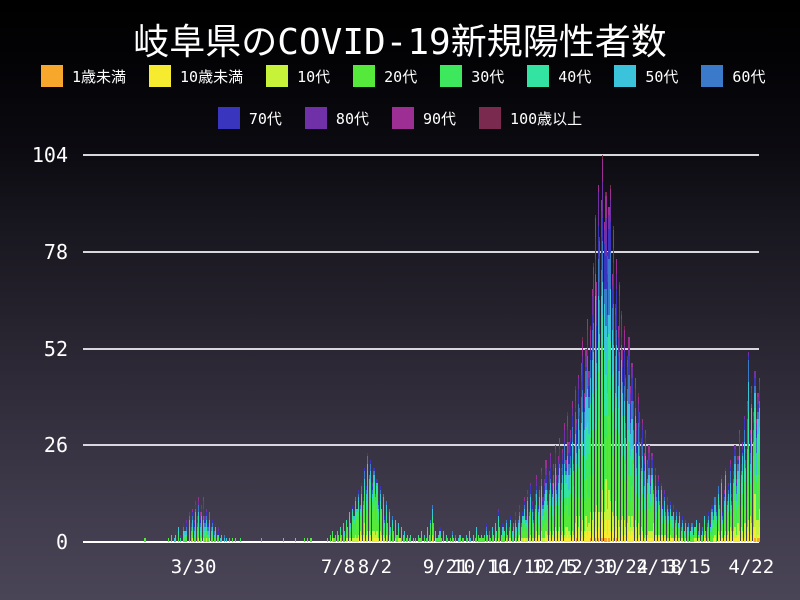 This screenshot has width=800, height=600. I want to click on legend-item-9: 80代, so click(336, 118).